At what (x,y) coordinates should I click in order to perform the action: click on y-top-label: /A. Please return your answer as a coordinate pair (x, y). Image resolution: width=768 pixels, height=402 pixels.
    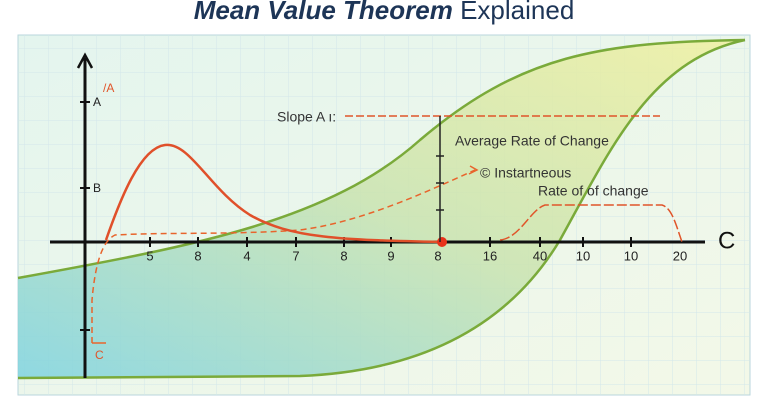
    Looking at the image, I should click on (108, 88).